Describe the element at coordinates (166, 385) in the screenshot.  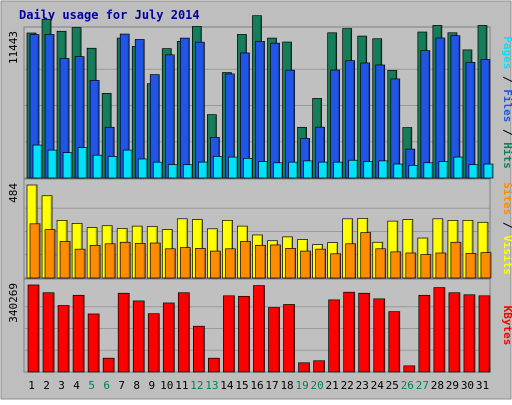
I see `x-tick-label-day-10: 10` at that location.